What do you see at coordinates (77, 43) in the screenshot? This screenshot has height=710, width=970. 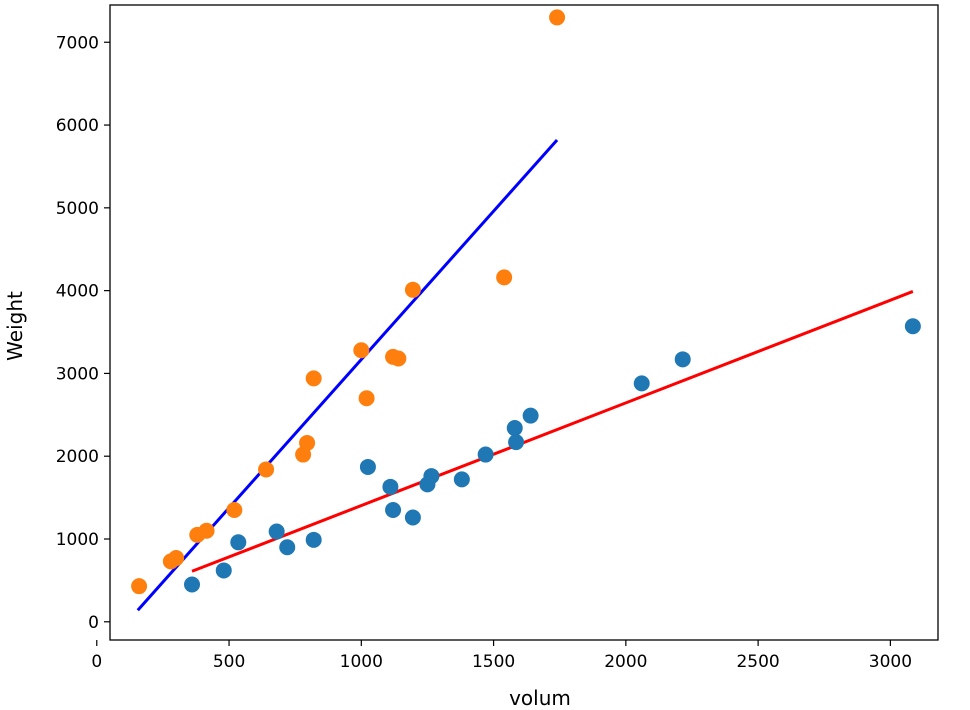 I see `y-tick-label: 7000` at bounding box center [77, 43].